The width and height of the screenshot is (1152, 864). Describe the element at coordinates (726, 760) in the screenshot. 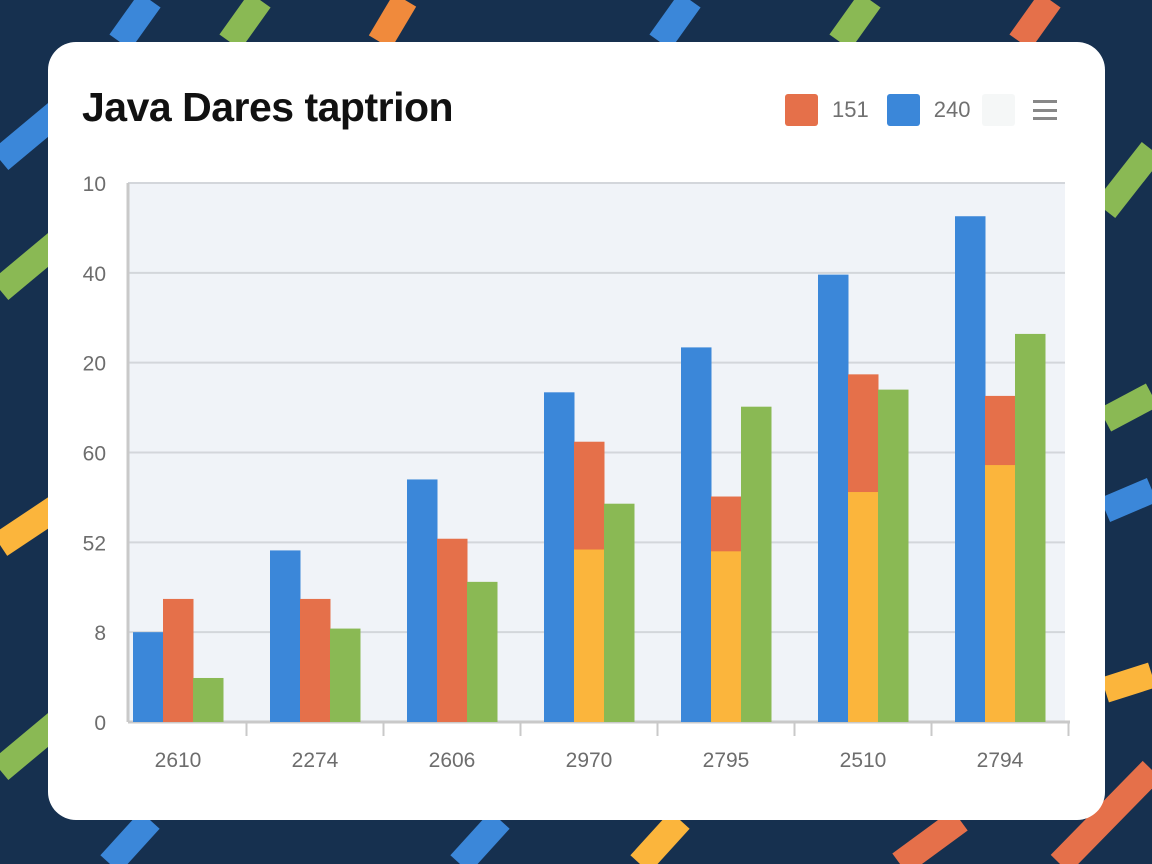

I see `x-tick-label: 2795` at that location.